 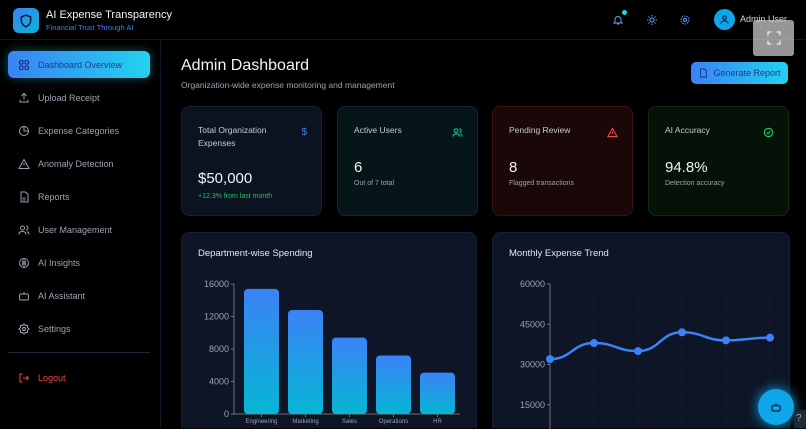 I want to click on line-chart-svg: 15000 30000 45000 60000, so click(x=647, y=354).